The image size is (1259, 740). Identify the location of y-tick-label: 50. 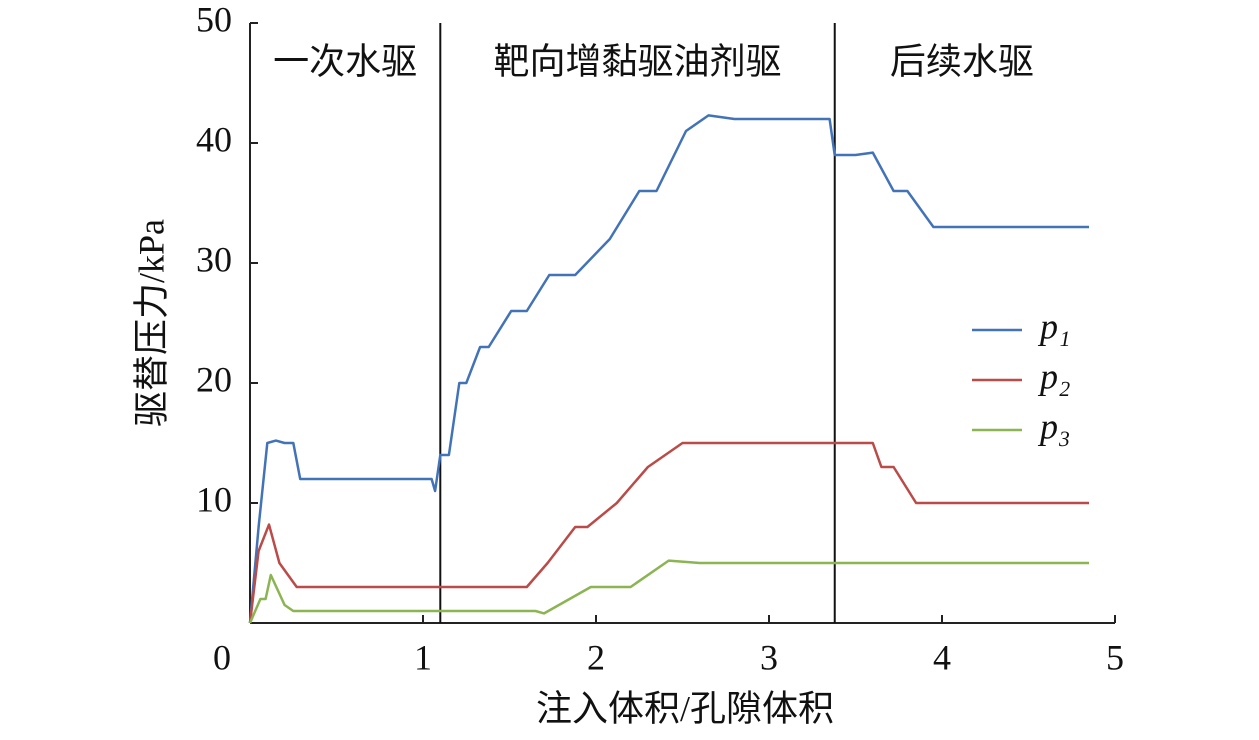
(214, 19).